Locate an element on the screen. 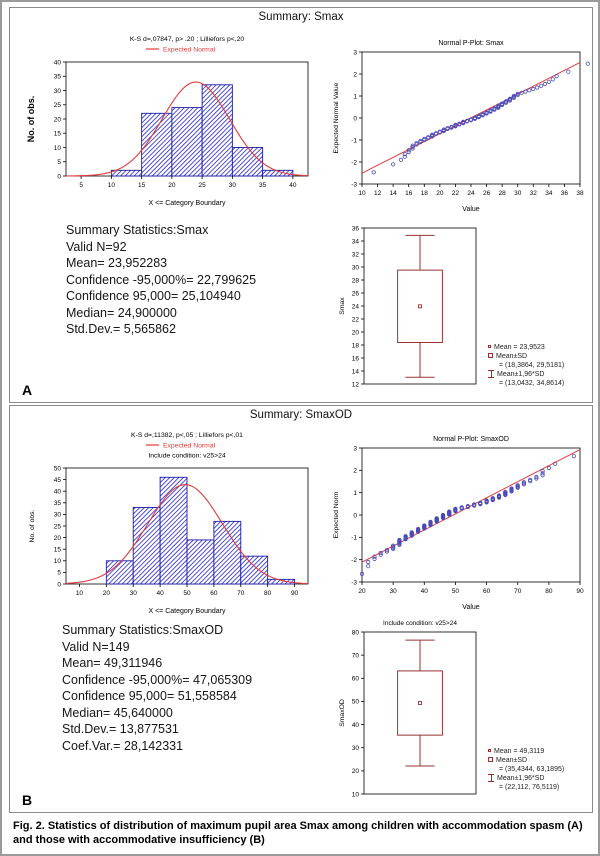 Image resolution: width=600 pixels, height=856 pixels. svg-text: 35 is located at coordinates (58, 503).